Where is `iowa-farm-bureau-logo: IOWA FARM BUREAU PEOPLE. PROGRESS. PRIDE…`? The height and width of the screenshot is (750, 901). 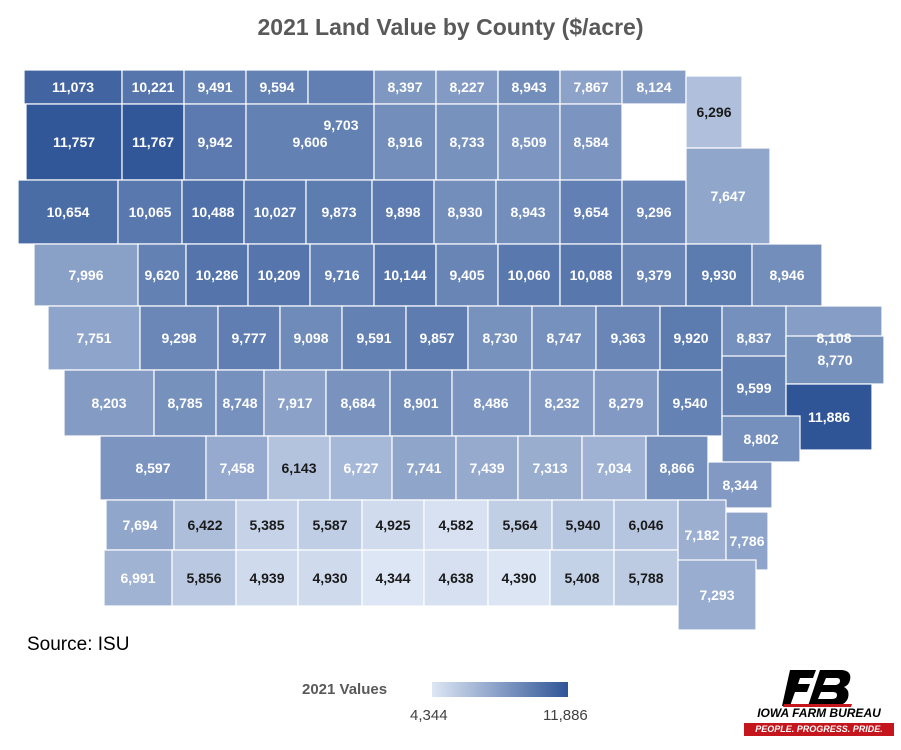 iowa-farm-bureau-logo: IOWA FARM BUREAU PEOPLE. PROGRESS. PRIDE… is located at coordinates (819, 707).